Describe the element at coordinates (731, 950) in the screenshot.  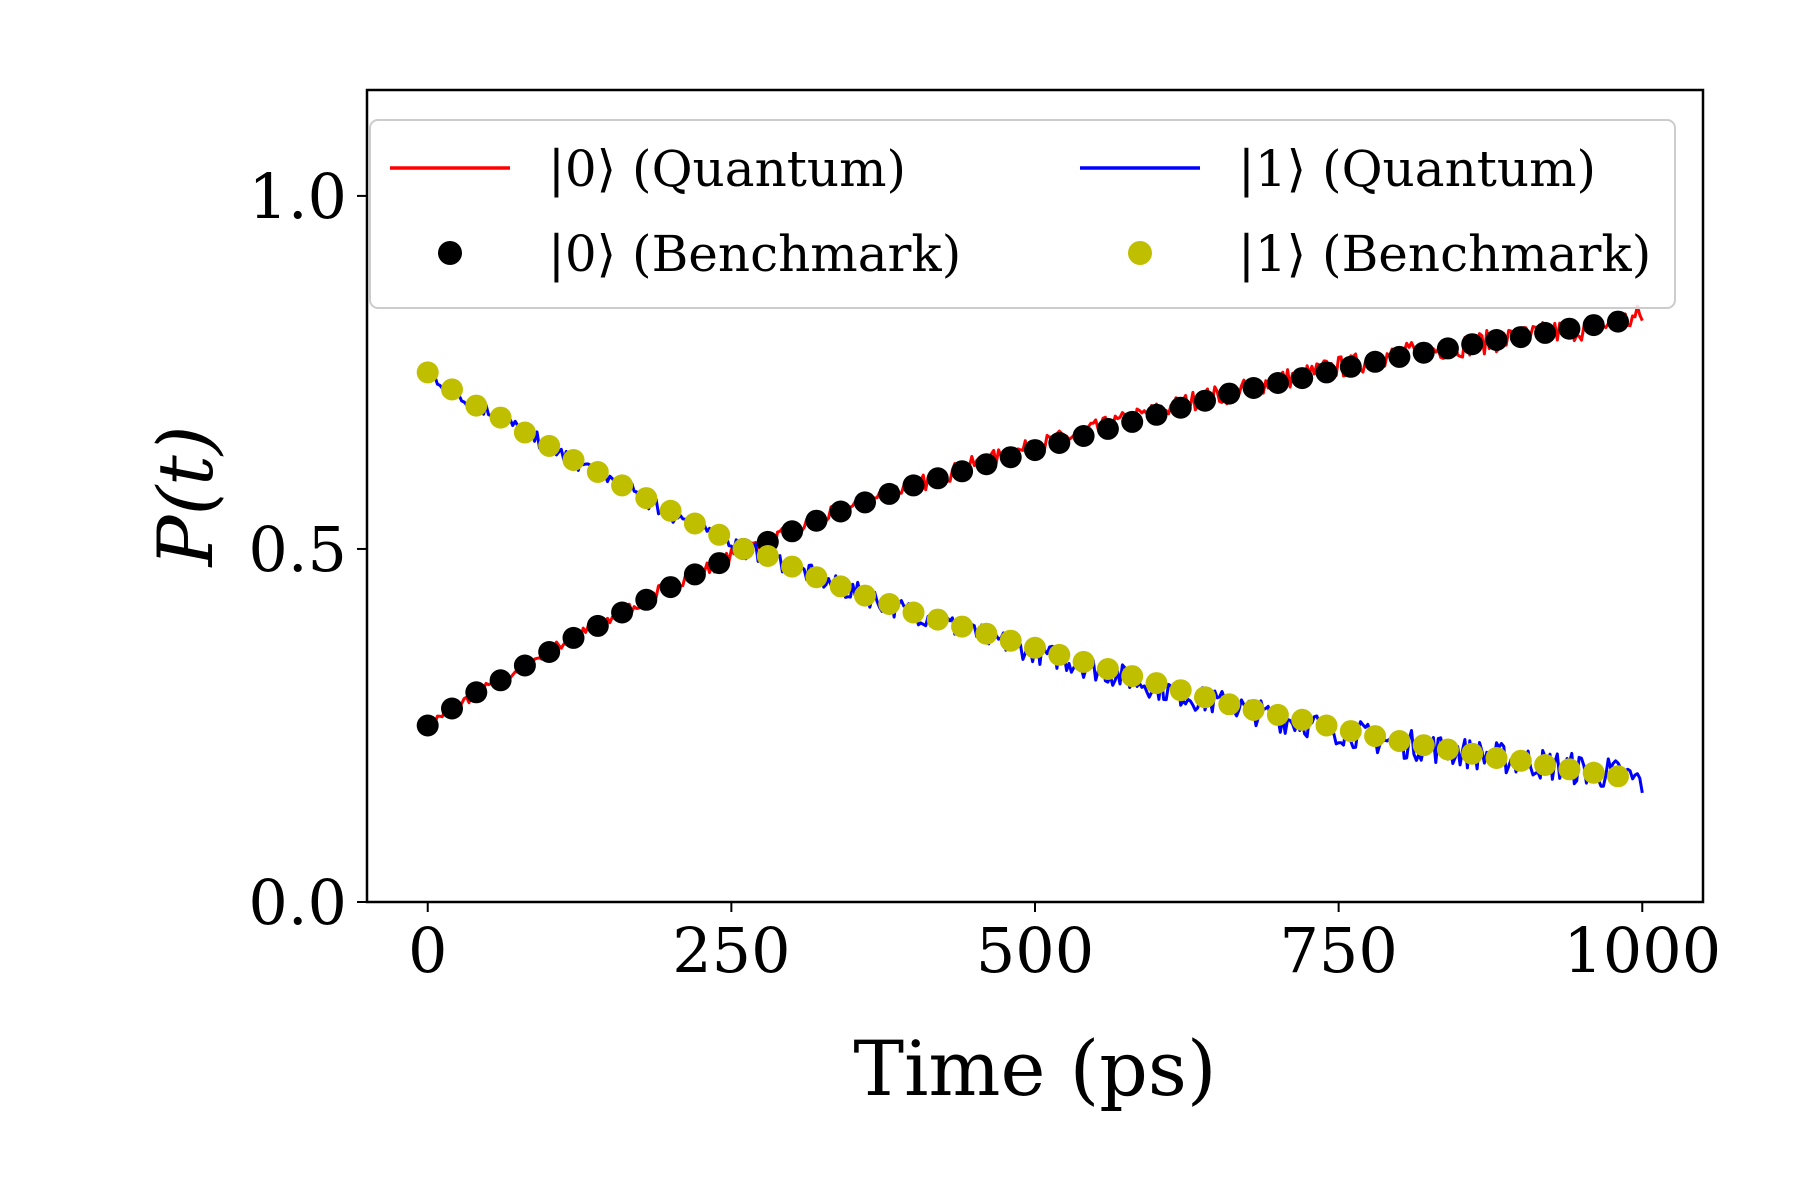
I see `x-tick-label: 250` at that location.